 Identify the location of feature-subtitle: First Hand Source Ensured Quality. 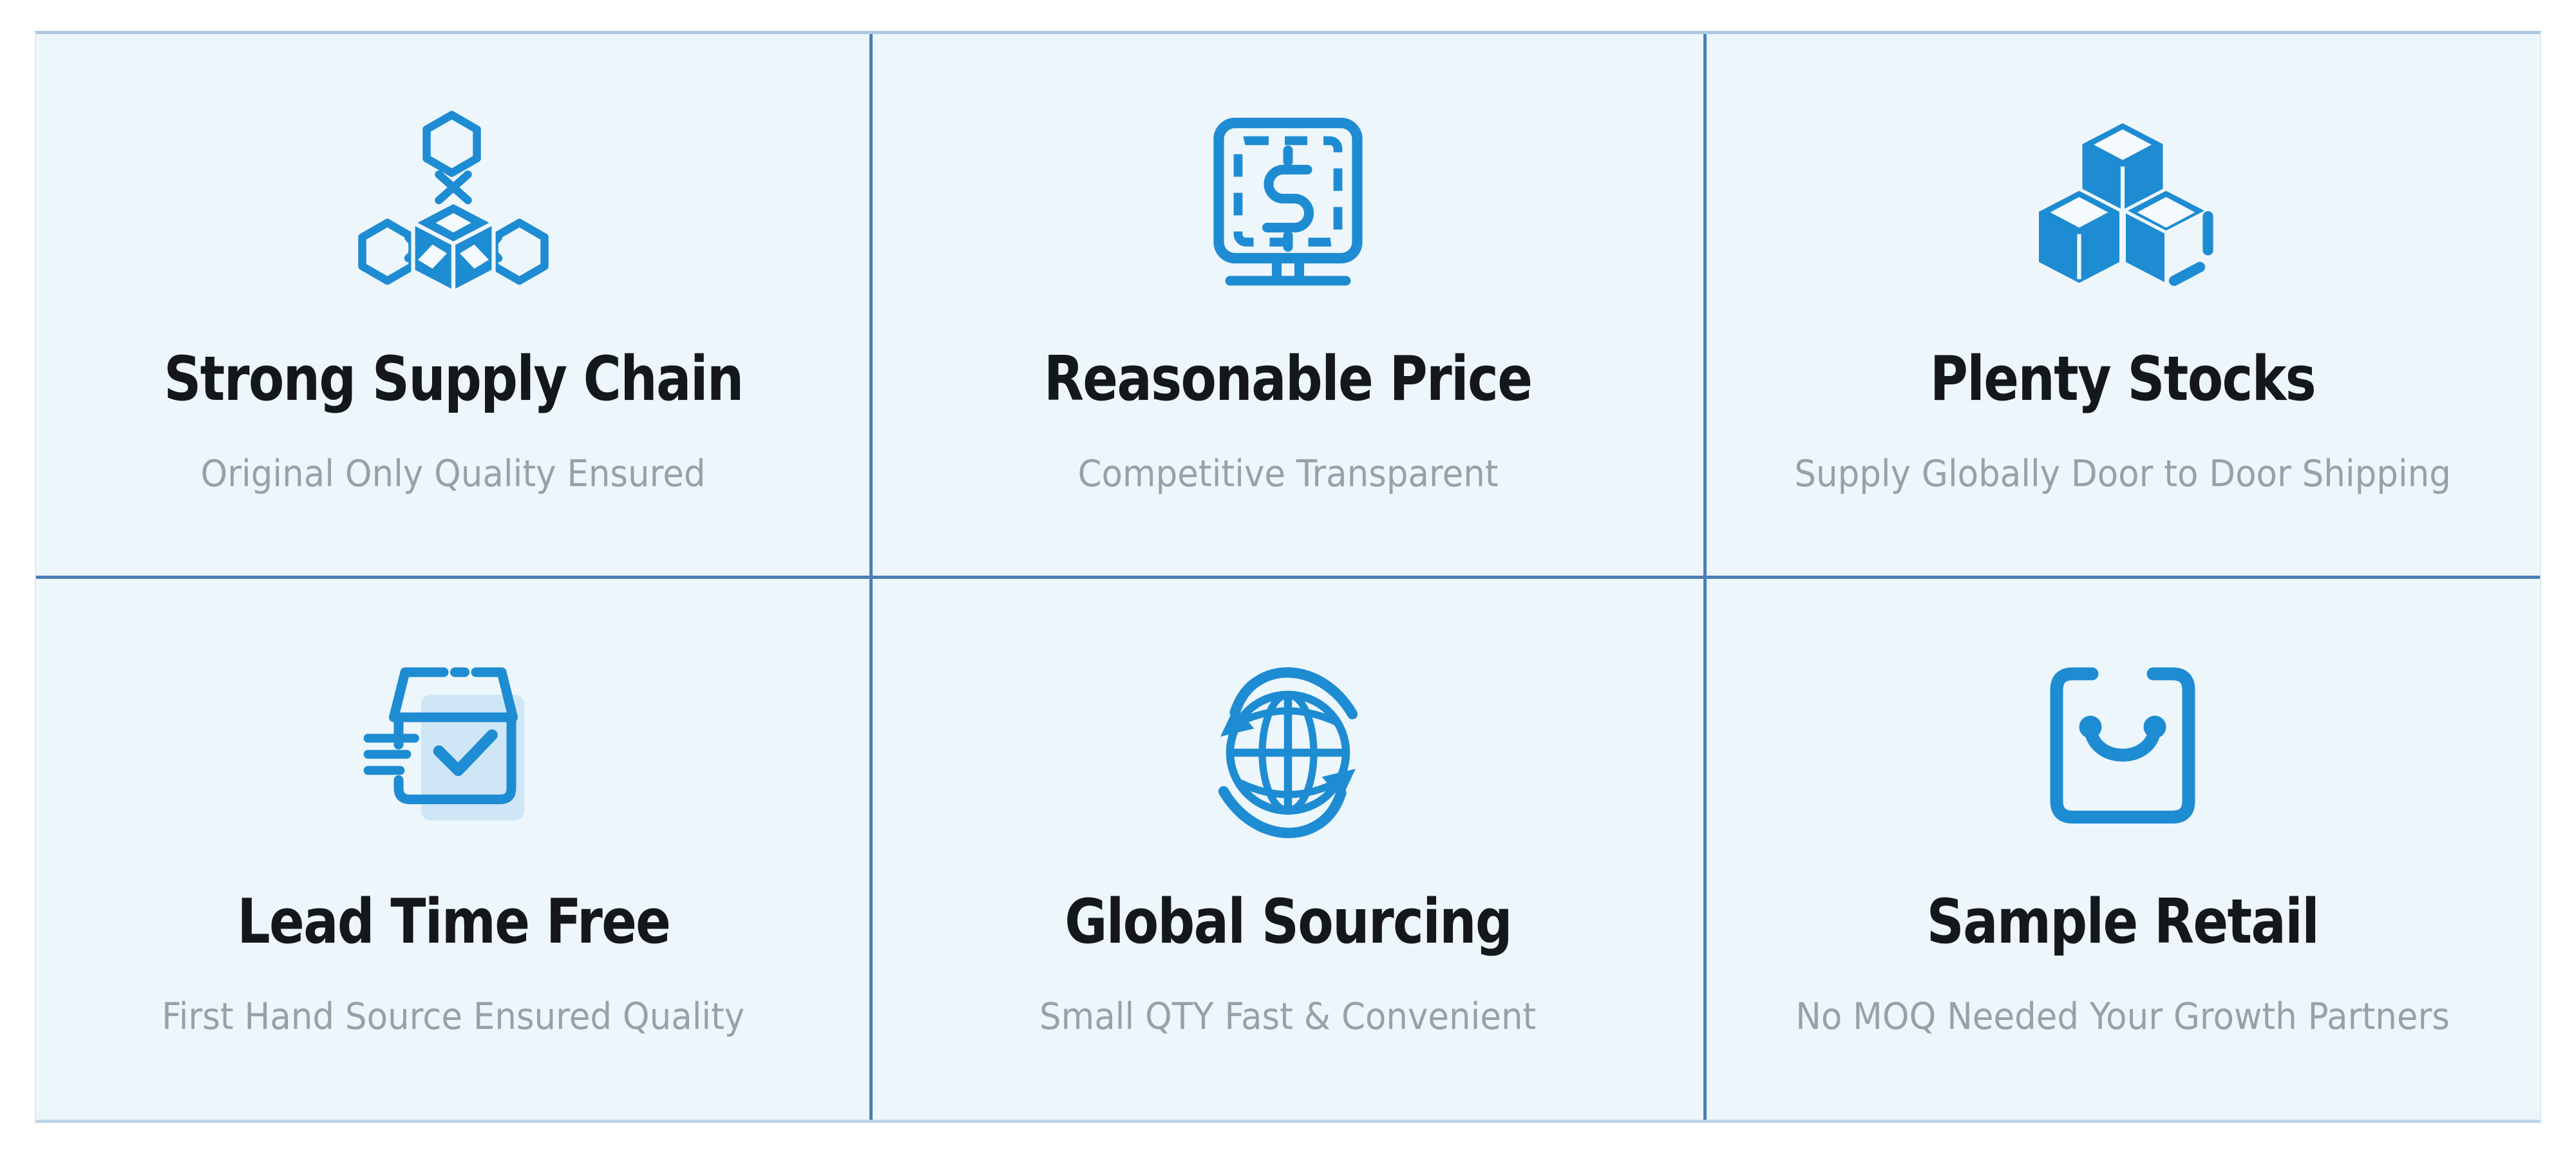
(453, 1017).